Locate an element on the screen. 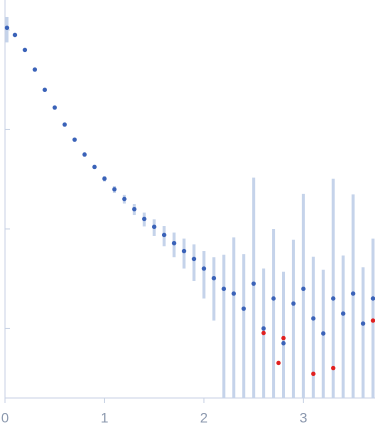 This screenshot has height=437, width=375. x-tick-label: 1 is located at coordinates (105, 418).